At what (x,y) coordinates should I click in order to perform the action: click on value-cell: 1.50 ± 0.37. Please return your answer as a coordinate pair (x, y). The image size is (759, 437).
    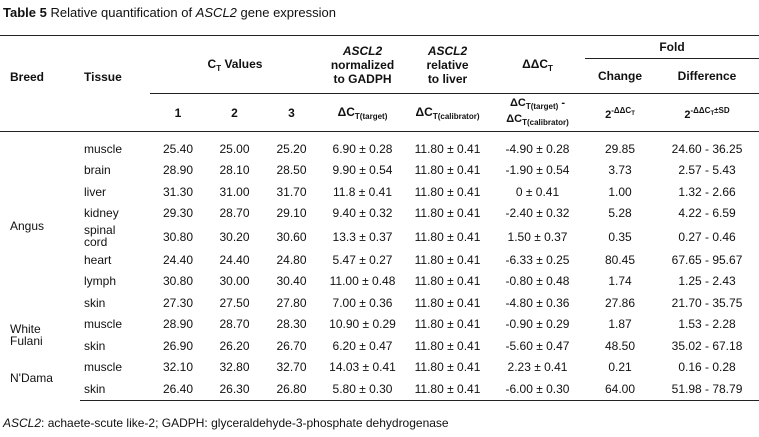
    Looking at the image, I should click on (537, 236).